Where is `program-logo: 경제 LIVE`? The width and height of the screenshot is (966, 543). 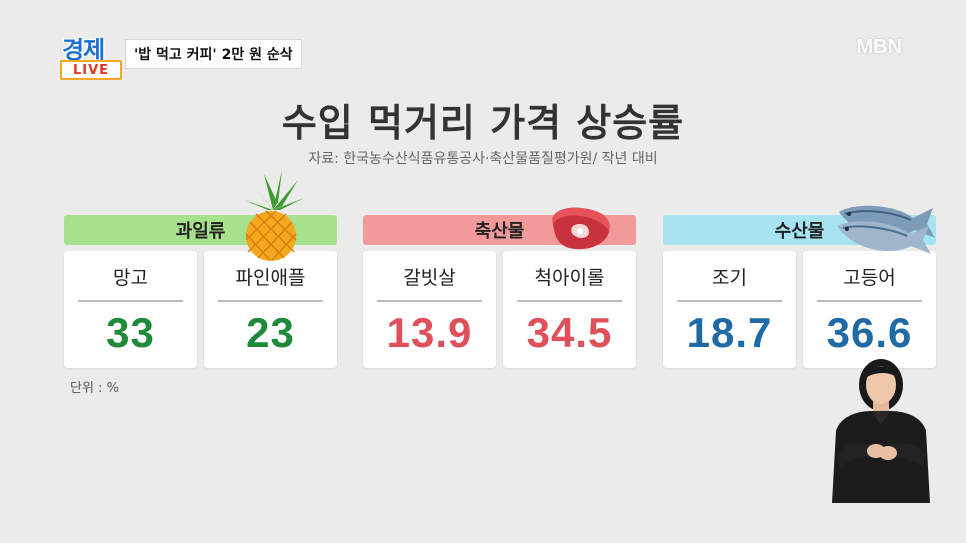 program-logo: 경제 LIVE is located at coordinates (90, 55).